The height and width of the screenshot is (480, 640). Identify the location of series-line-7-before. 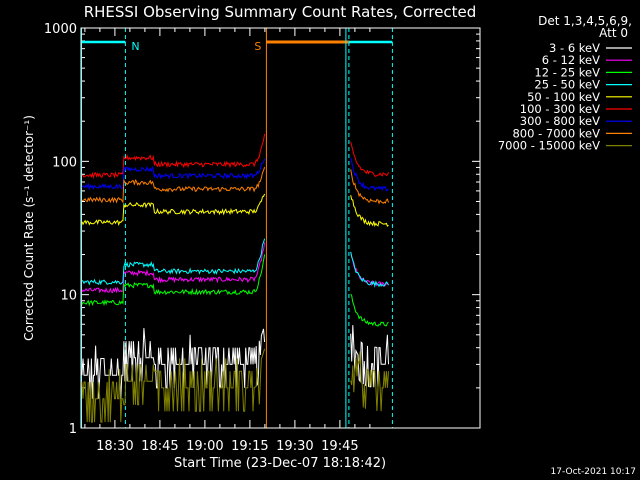
(173, 185).